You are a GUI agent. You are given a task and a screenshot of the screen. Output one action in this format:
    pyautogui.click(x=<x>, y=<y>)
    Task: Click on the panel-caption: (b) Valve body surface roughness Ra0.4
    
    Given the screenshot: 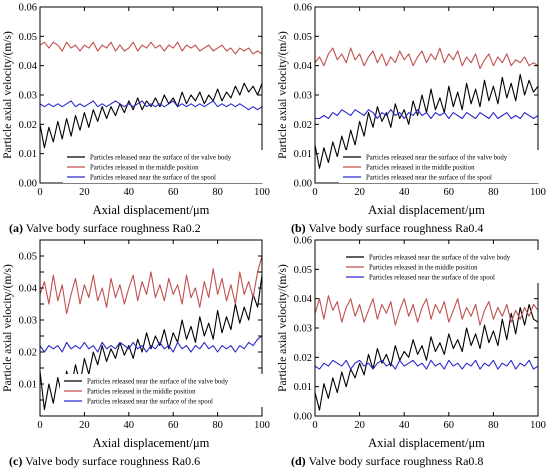 What is the action you would take?
    pyautogui.click(x=387, y=228)
    